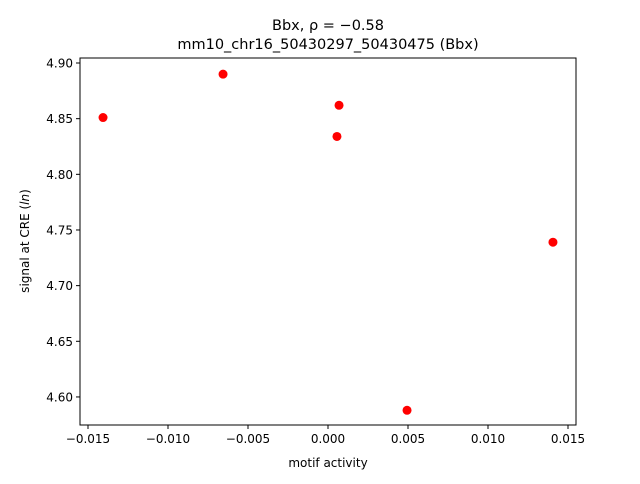  Describe the element at coordinates (59, 119) in the screenshot. I see `y-tick-label: 4.85` at that location.